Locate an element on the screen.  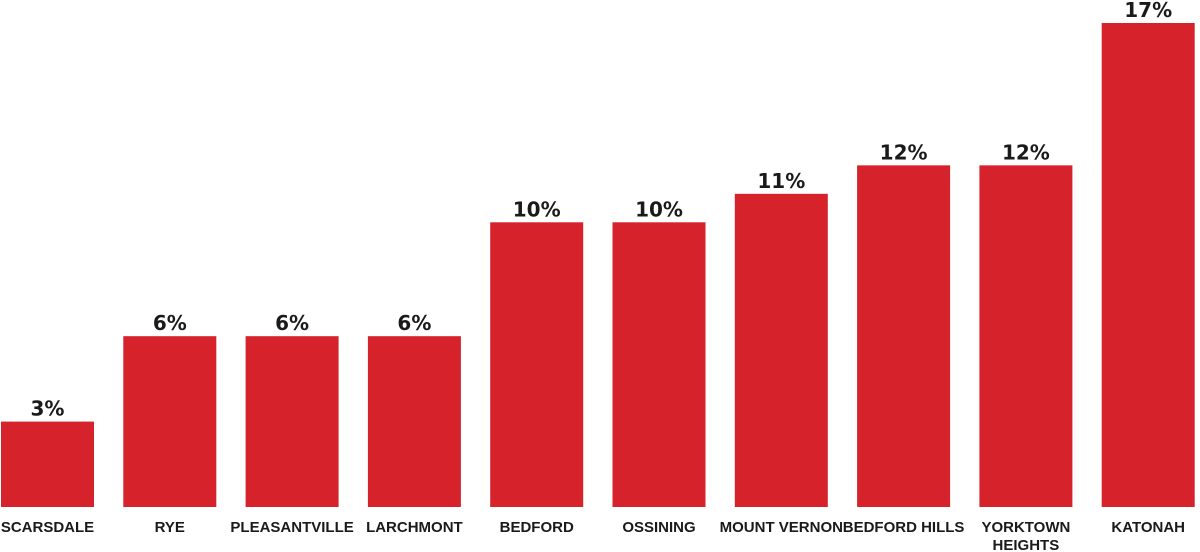
category-label-8-line-0: YORKTOWN is located at coordinates (1025, 527).